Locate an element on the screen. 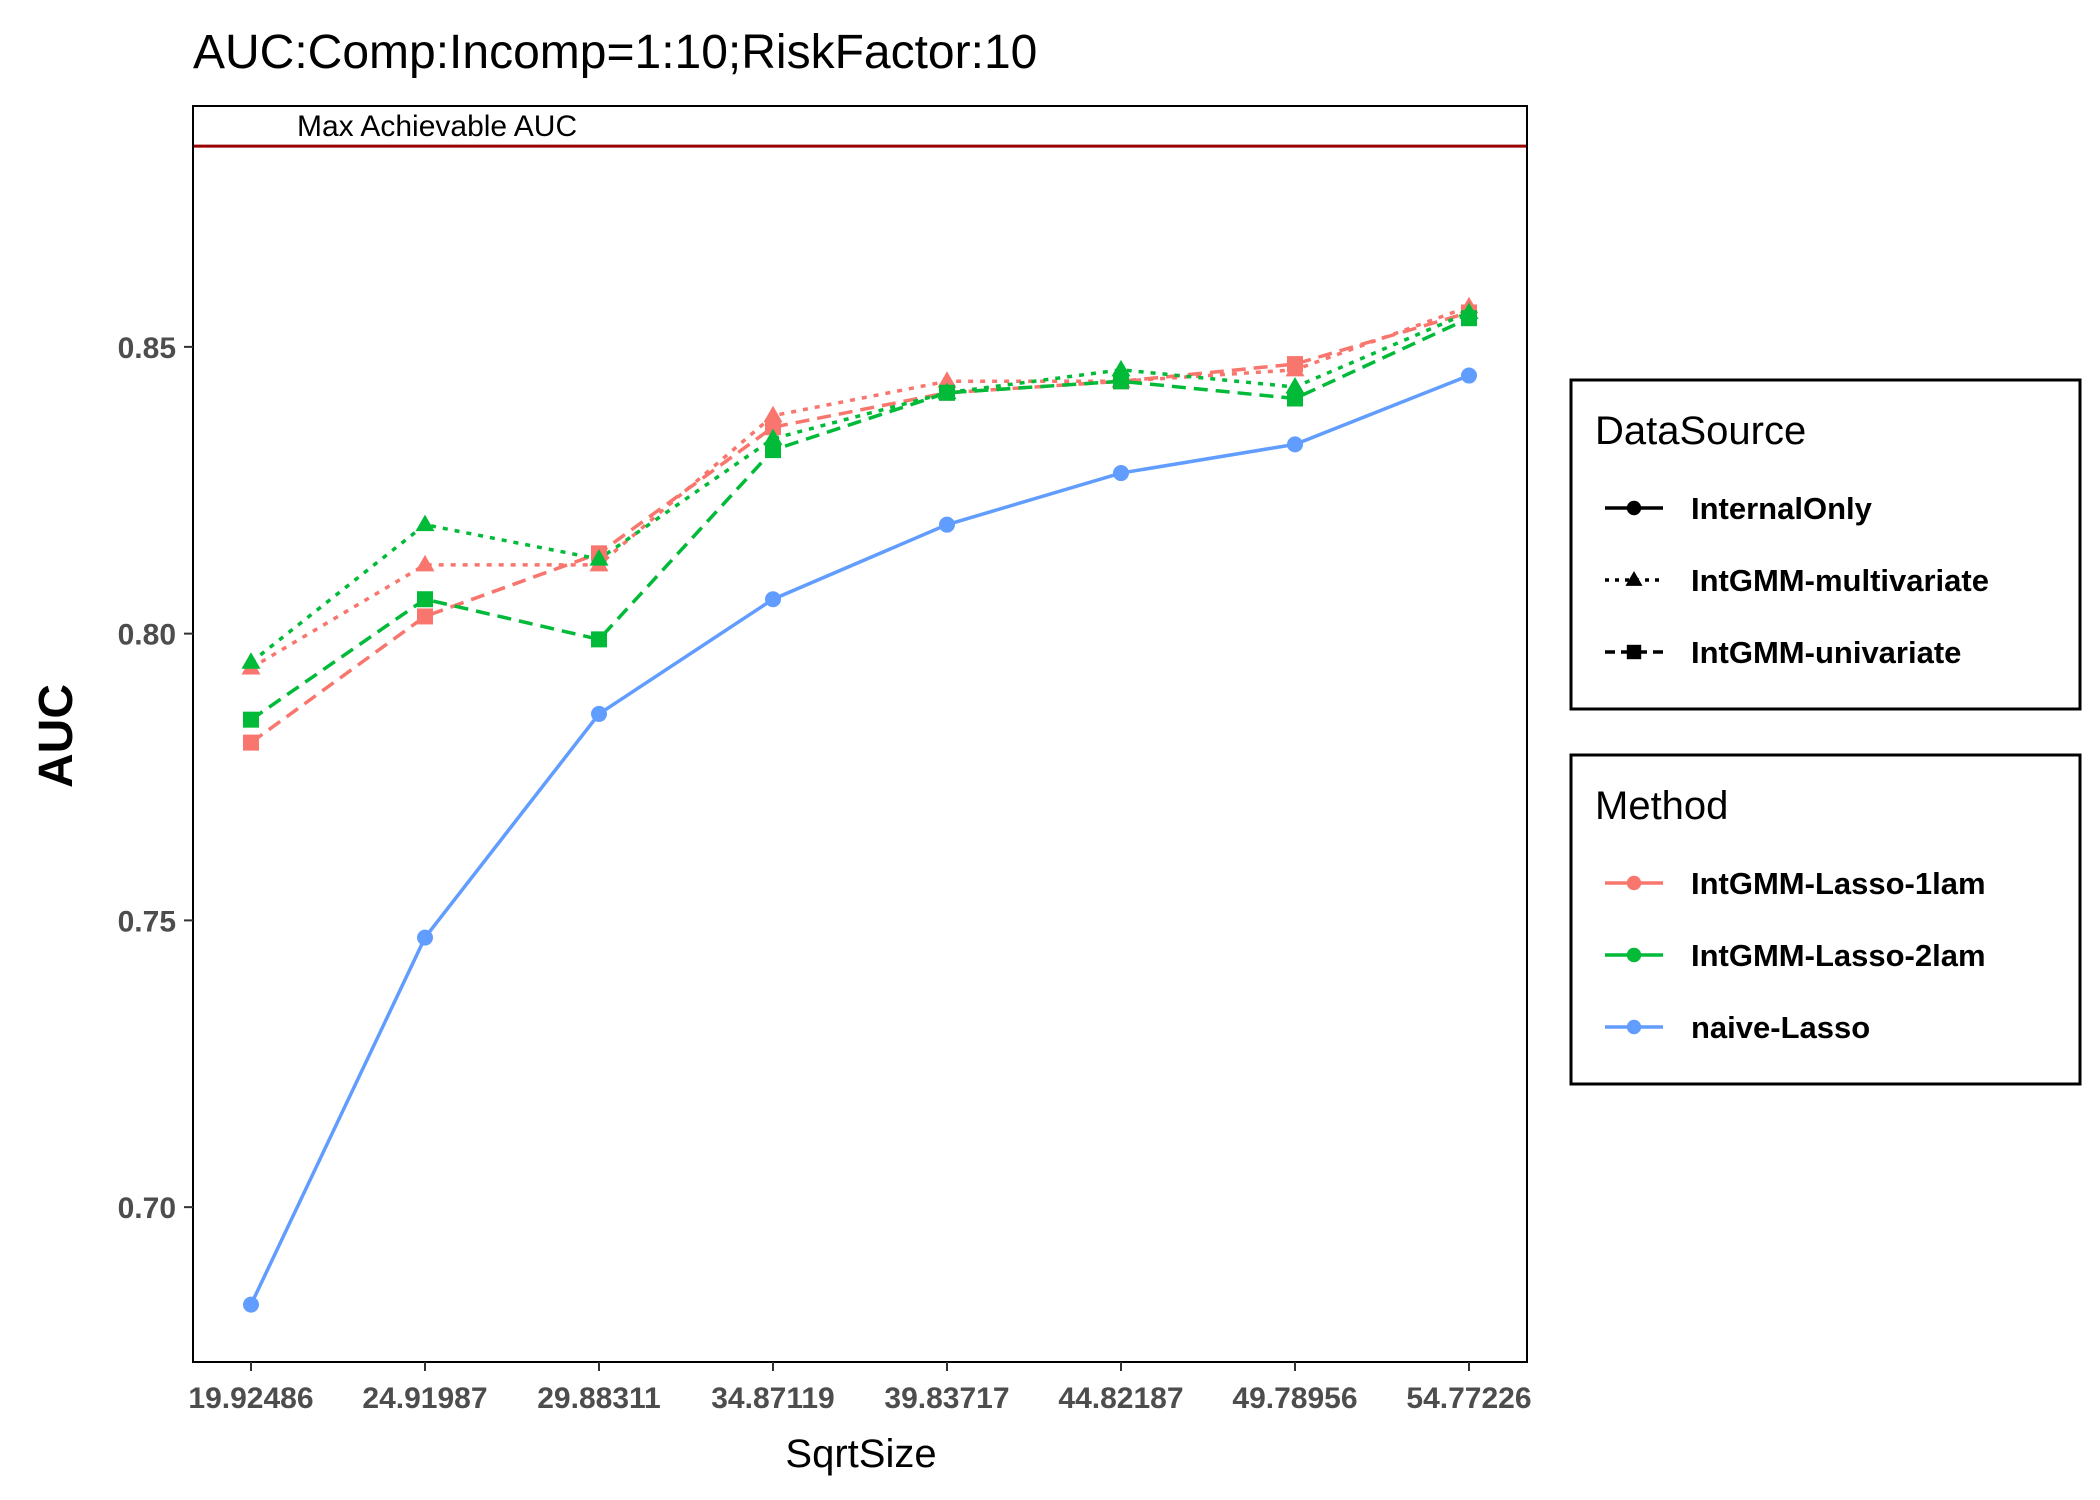  x-tick-label: 24.91987 is located at coordinates (424, 1398).